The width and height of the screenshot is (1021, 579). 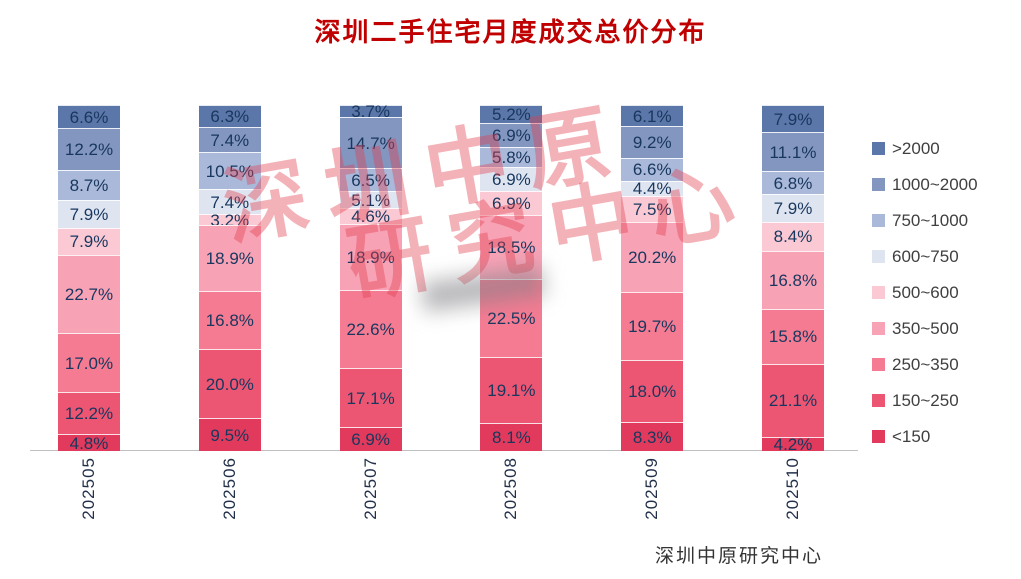 I want to click on bar-segment: 8.3%, so click(x=652, y=436).